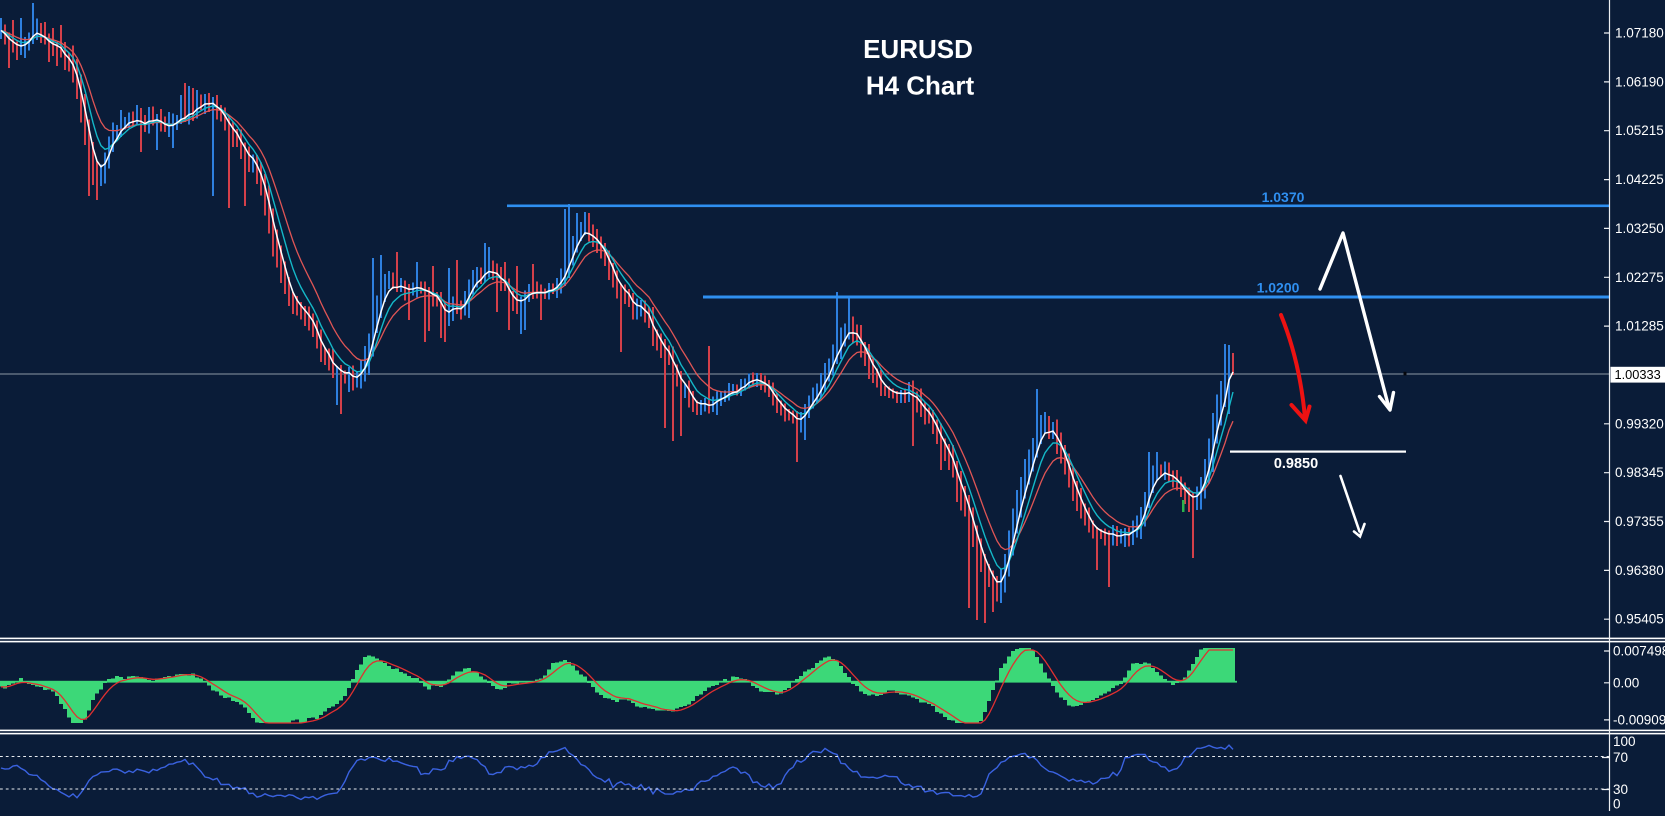  I want to click on svg-text: -0.009095, so click(1639, 719).